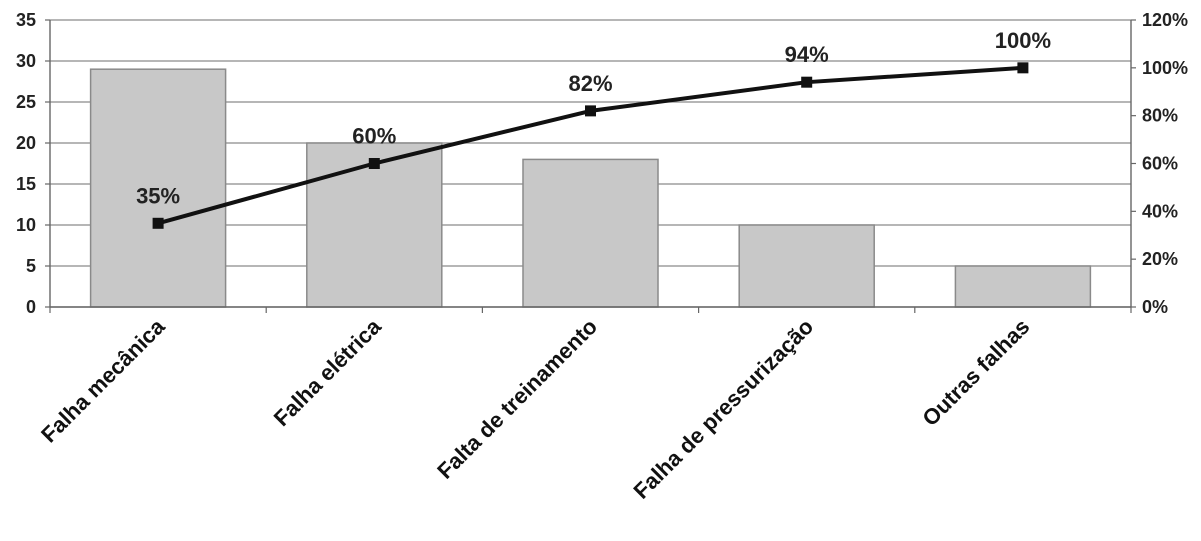 The width and height of the screenshot is (1201, 541). I want to click on left-axis-tick-label: 30, so click(26, 61).